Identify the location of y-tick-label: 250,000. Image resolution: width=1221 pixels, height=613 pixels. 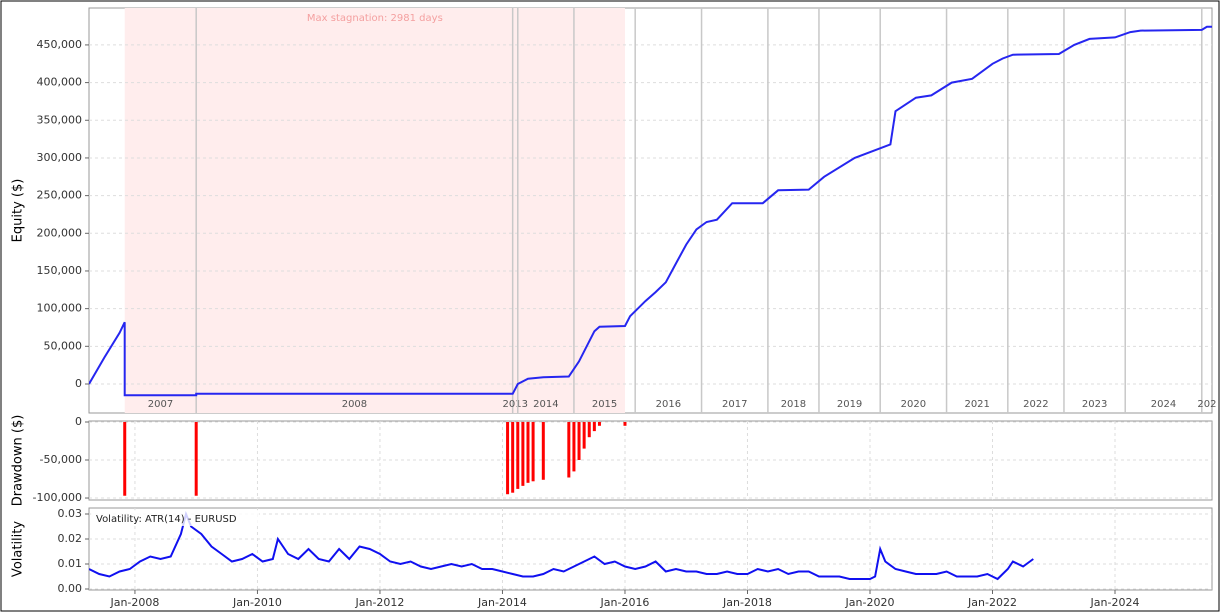
(60, 195).